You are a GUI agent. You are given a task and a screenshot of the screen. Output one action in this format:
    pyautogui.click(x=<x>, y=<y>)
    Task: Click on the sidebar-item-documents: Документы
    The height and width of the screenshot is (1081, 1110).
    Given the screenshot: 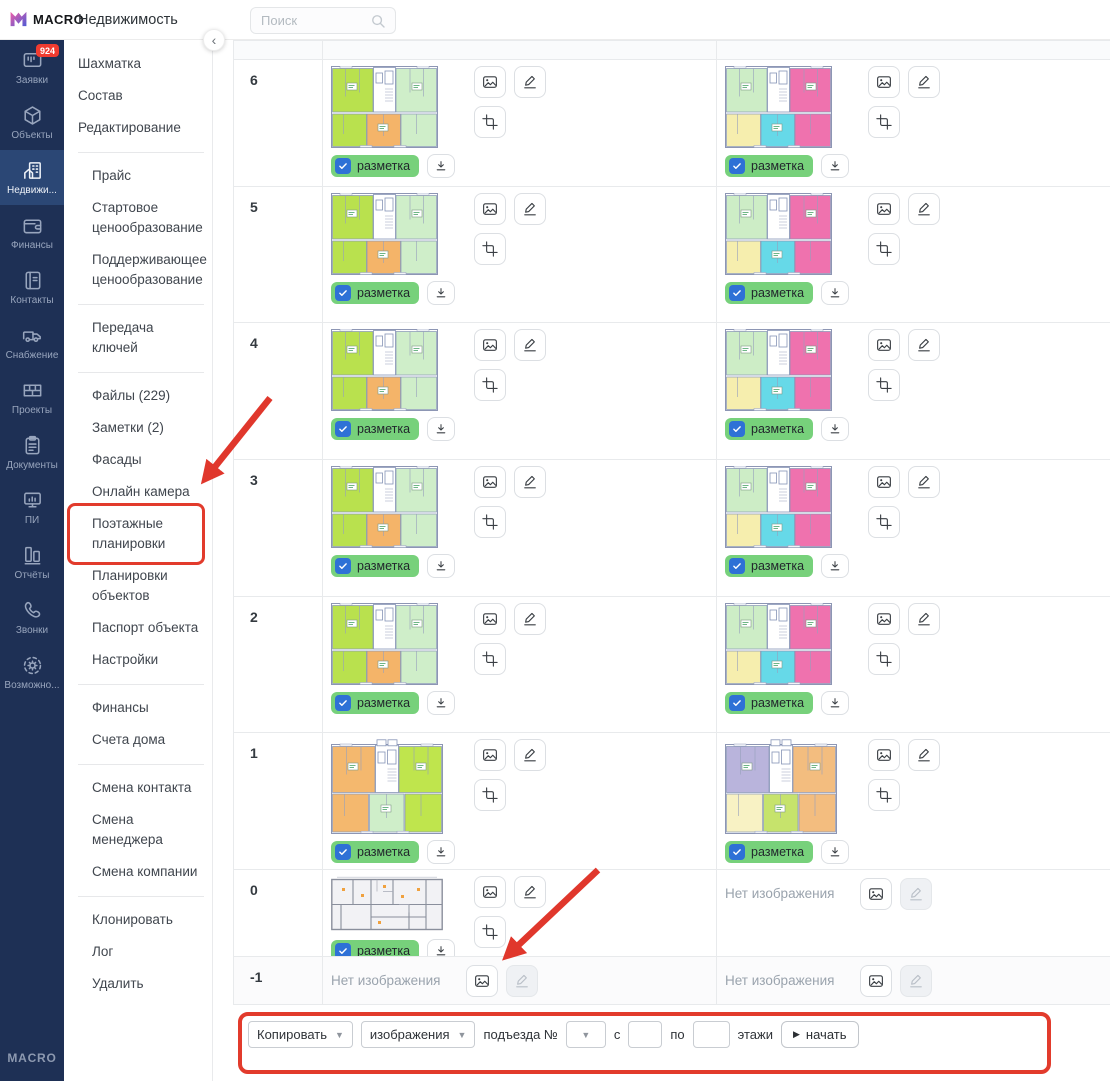 What is the action you would take?
    pyautogui.click(x=32, y=452)
    